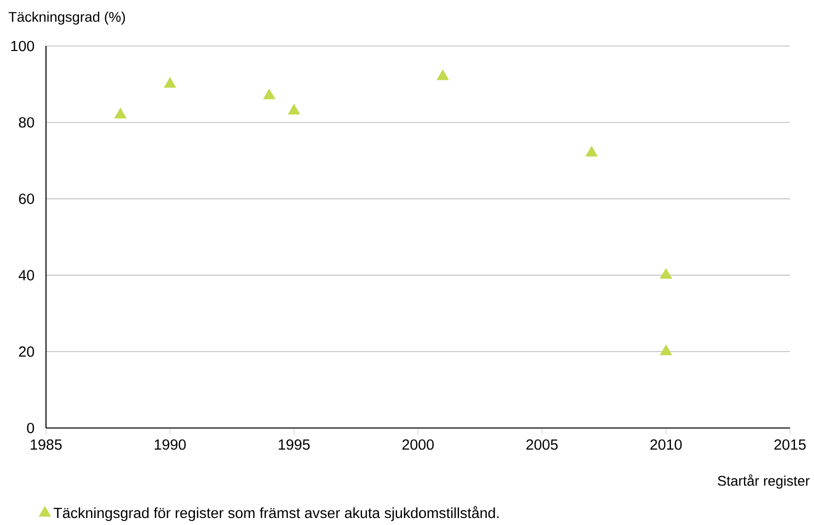 This screenshot has width=814, height=525. Describe the element at coordinates (66, 17) in the screenshot. I see `y-axis-title: Täckningsgrad (%)` at that location.